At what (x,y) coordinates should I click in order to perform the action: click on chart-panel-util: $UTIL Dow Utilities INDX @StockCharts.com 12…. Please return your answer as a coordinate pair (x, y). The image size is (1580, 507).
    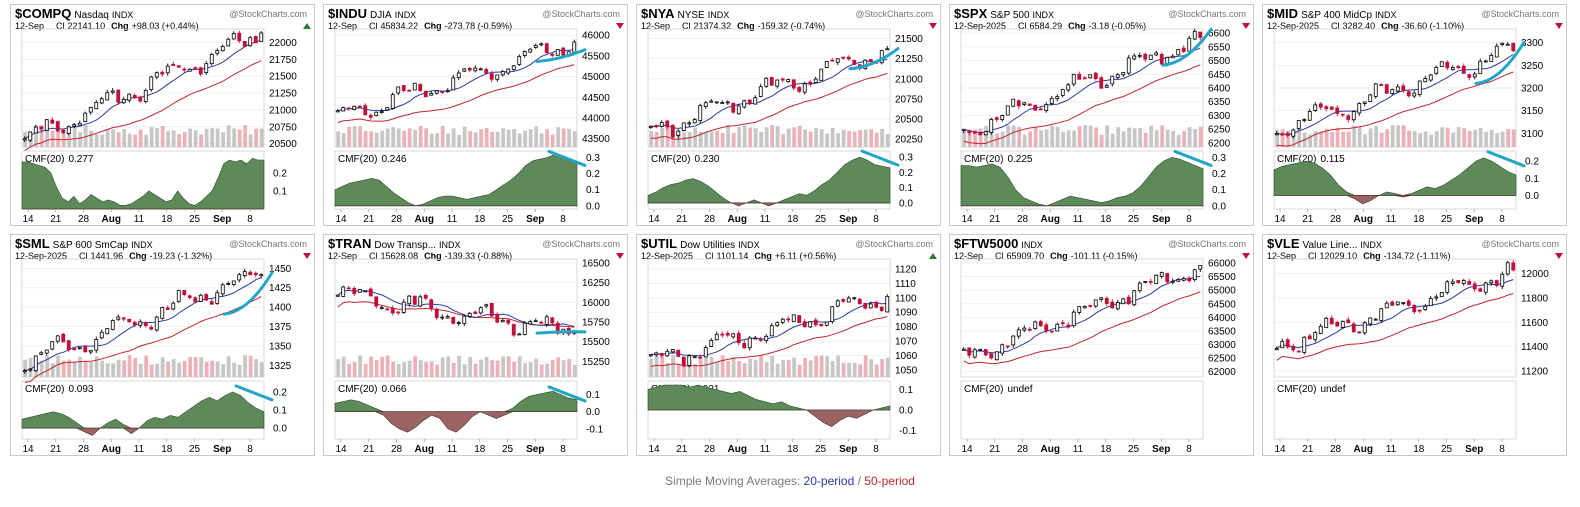
    Looking at the image, I should click on (788, 345).